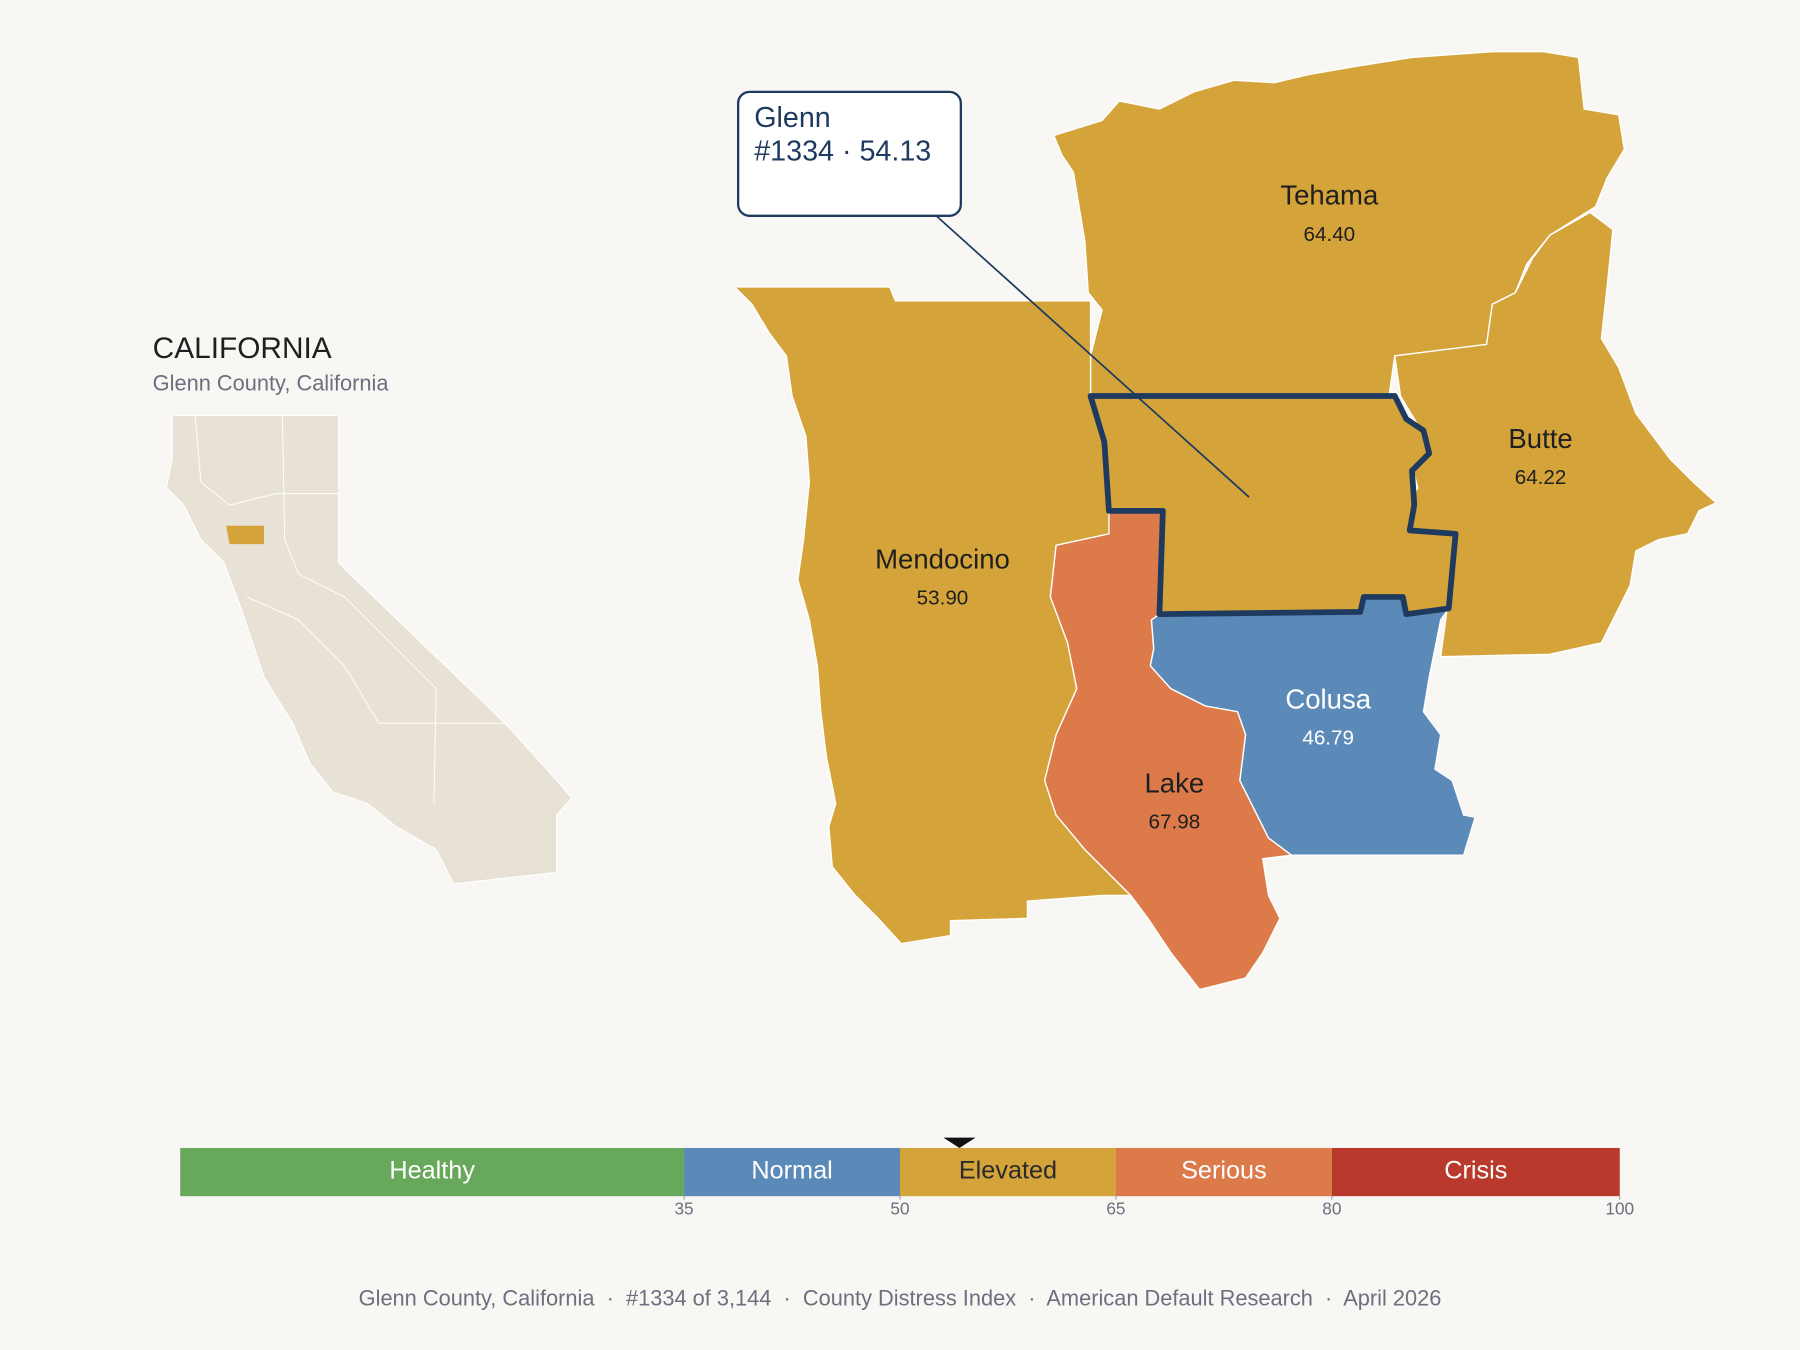  What do you see at coordinates (1540, 438) in the screenshot?
I see `county-name: Butte` at bounding box center [1540, 438].